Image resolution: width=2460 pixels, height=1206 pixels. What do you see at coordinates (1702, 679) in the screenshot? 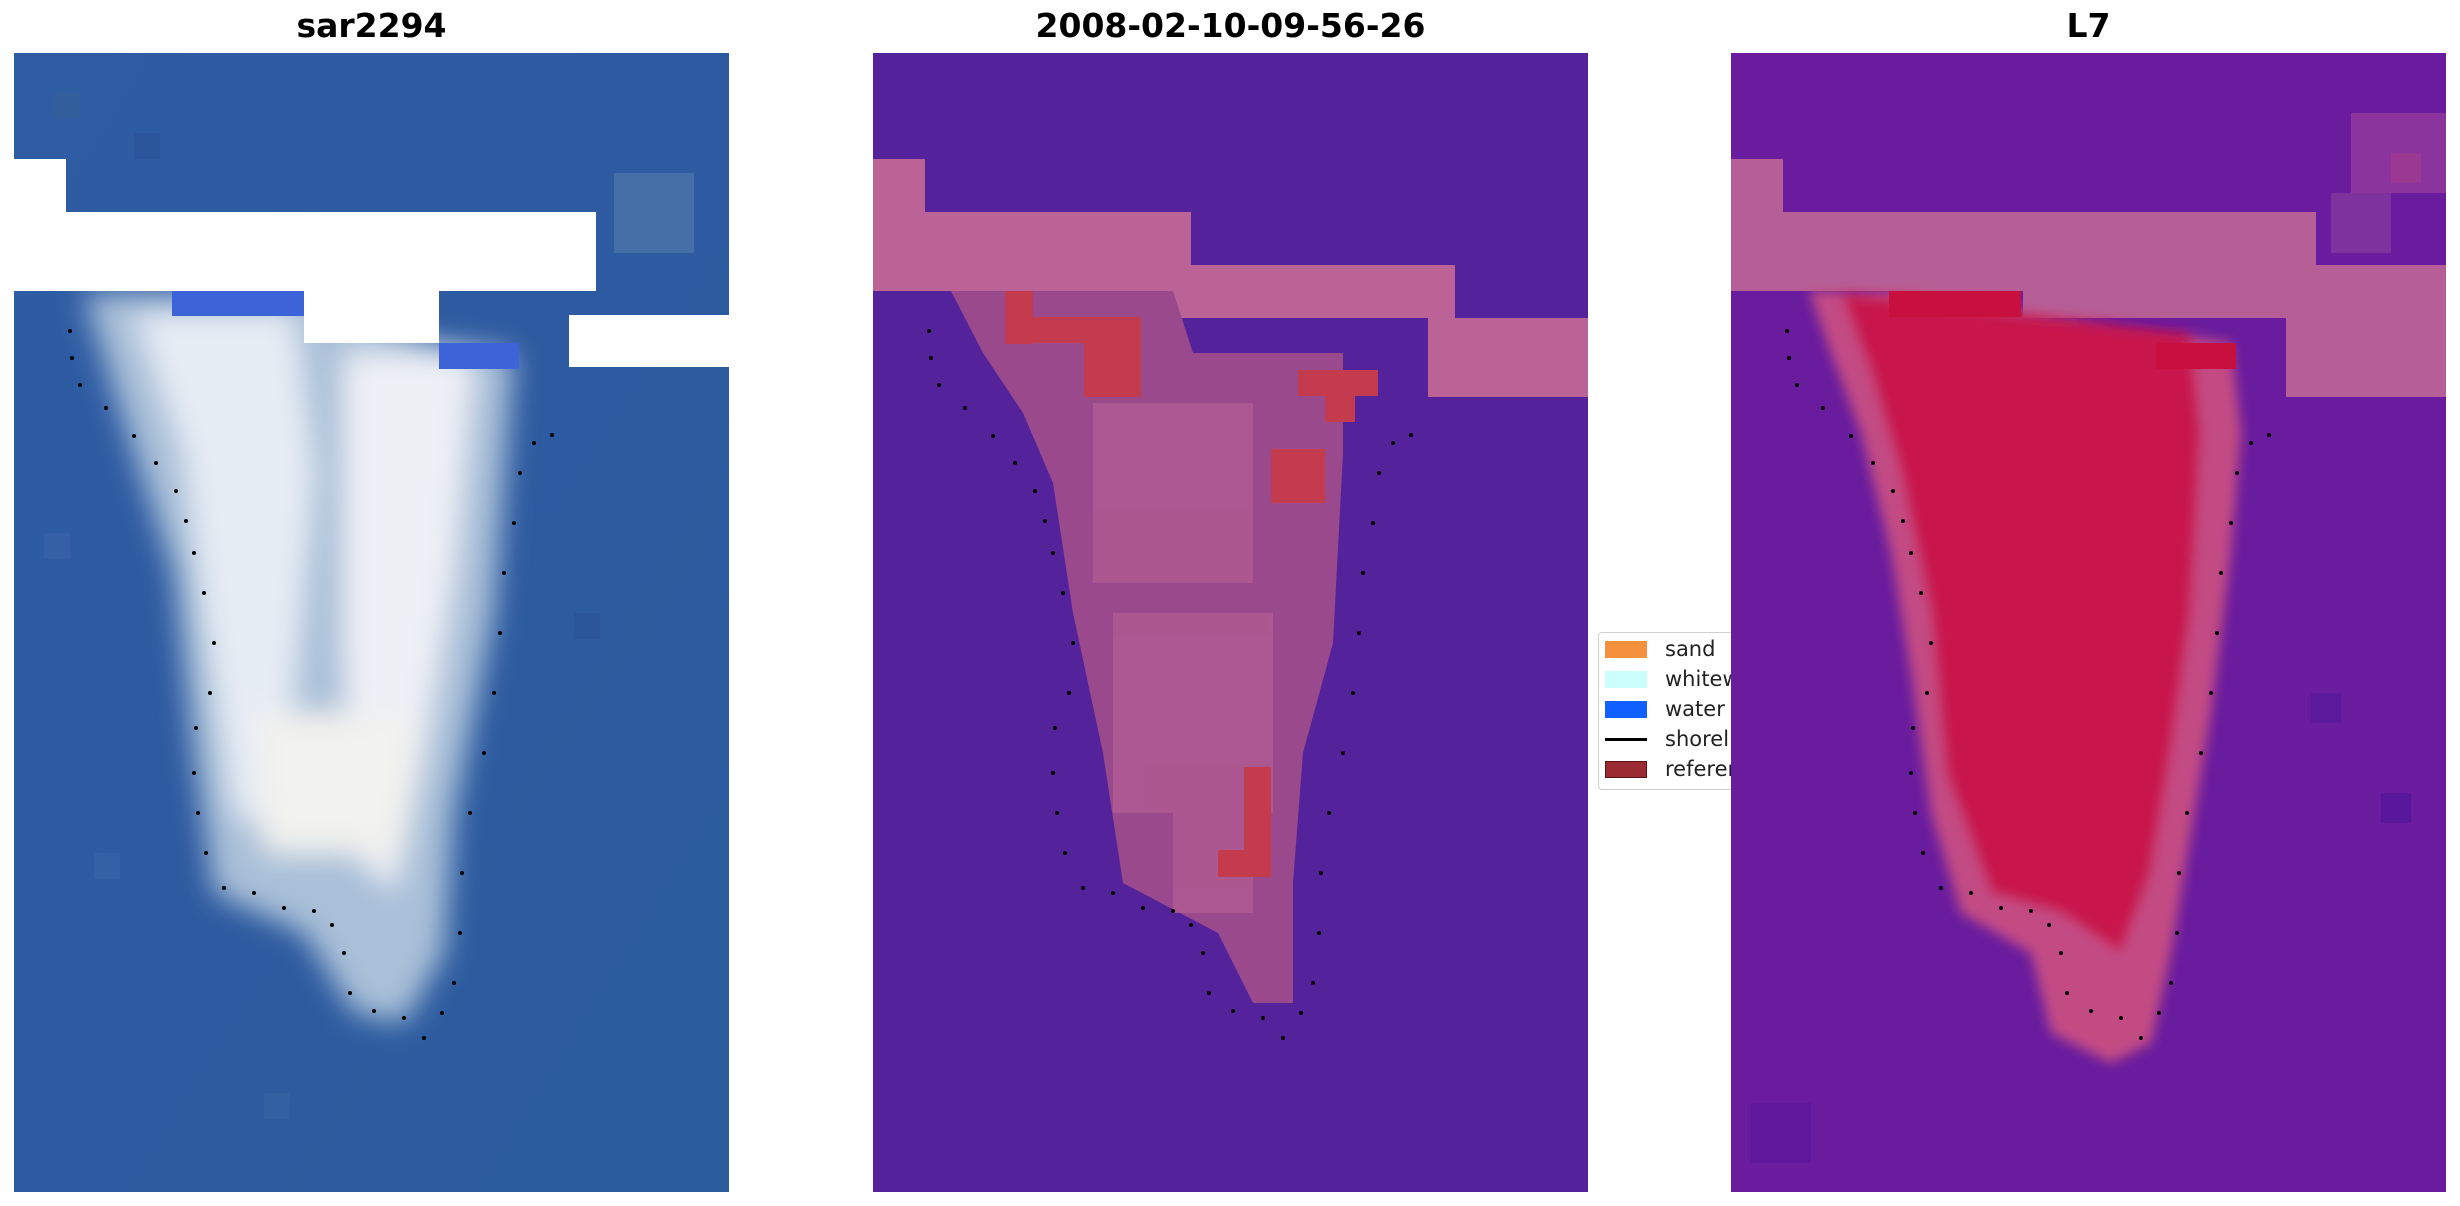
I see `legend-label-whitewater: whitew` at bounding box center [1702, 679].